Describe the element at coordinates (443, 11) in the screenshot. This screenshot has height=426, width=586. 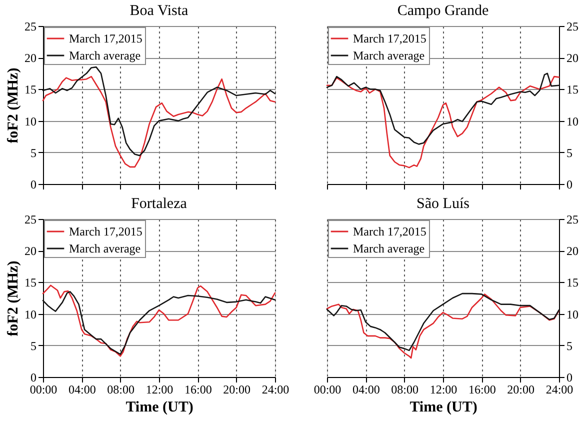
I see `chart-title: Campo Grande` at that location.